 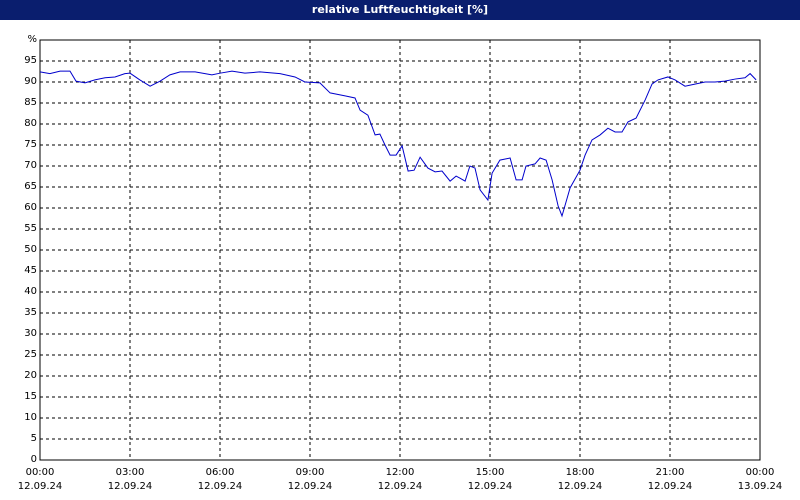 What do you see at coordinates (30, 375) in the screenshot?
I see `y-tick-label: 20` at bounding box center [30, 375].